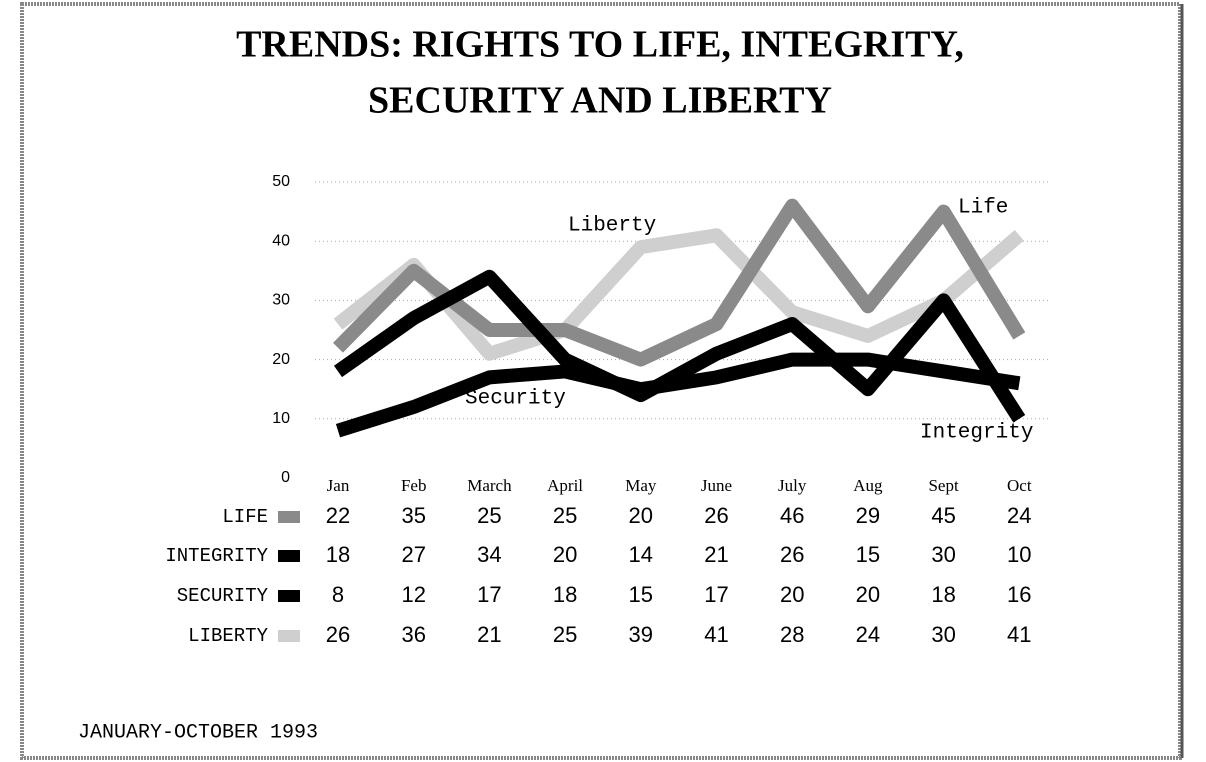 Image resolution: width=1206 pixels, height=762 pixels. Describe the element at coordinates (565, 485) in the screenshot. I see `x-tick-label: April` at that location.